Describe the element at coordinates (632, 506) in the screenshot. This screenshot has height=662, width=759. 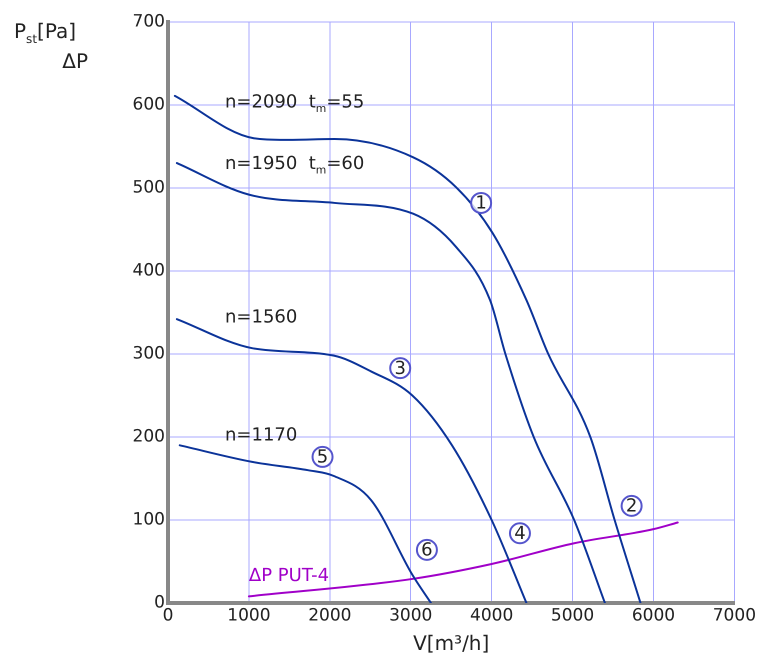
I see `annotation: 2` at that location.